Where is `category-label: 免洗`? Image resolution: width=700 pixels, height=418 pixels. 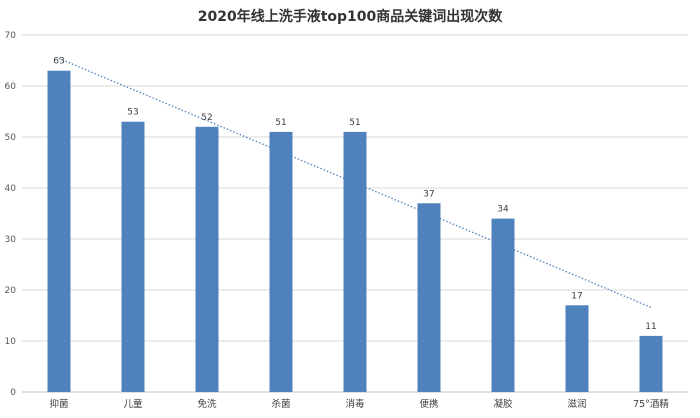 category-label: 免洗 is located at coordinates (207, 404).